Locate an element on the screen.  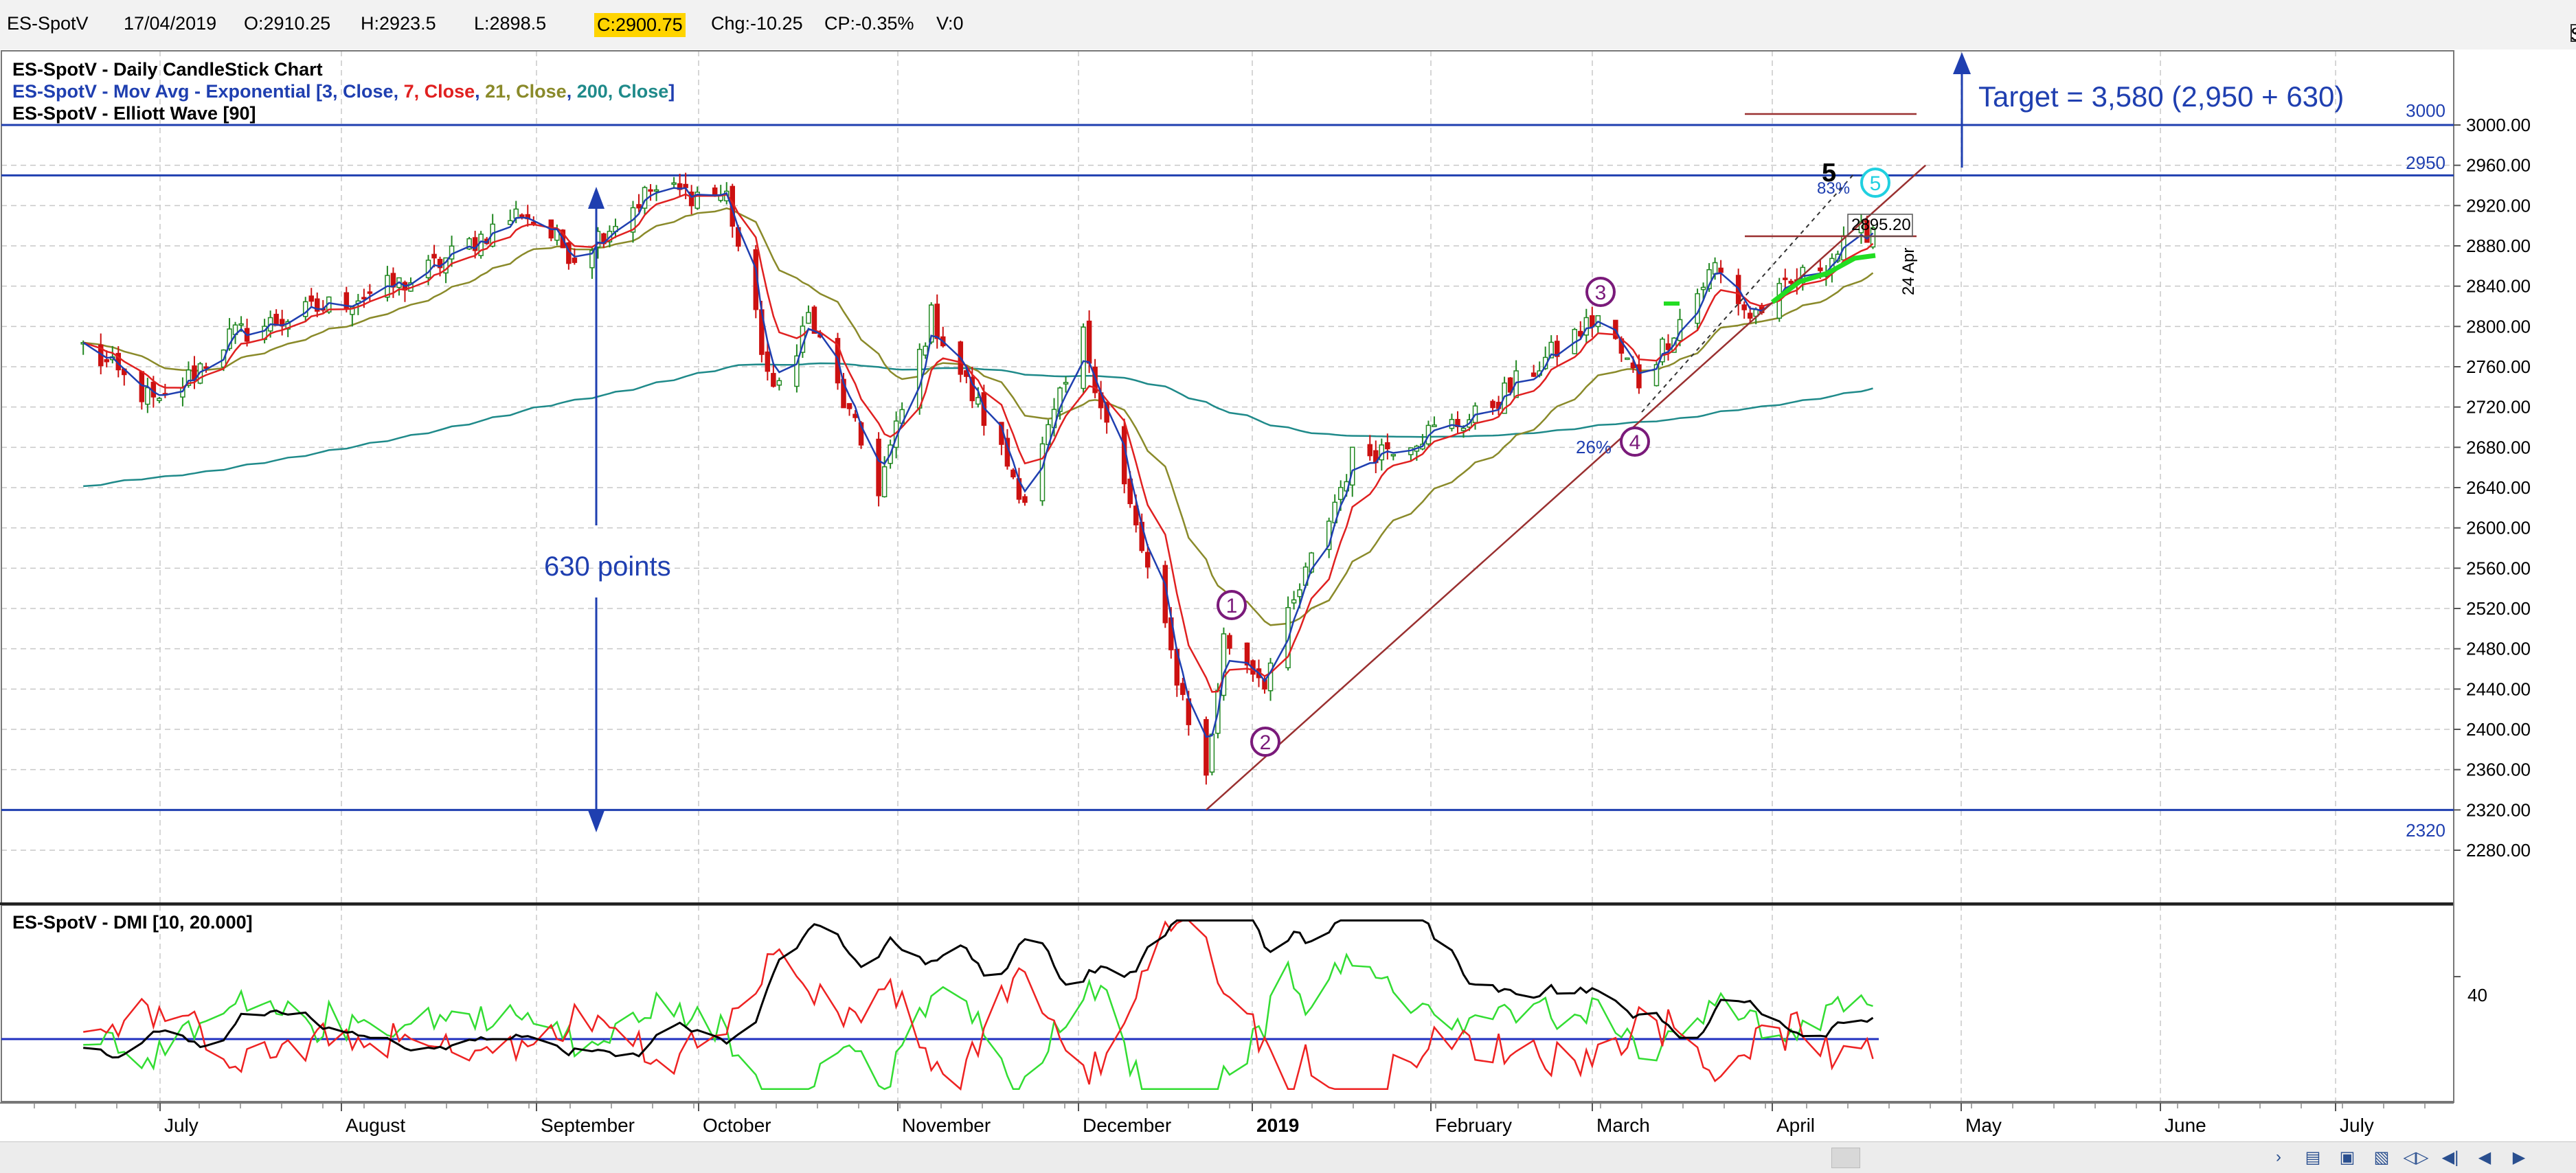
legend-part-3: , is located at coordinates (480, 91).